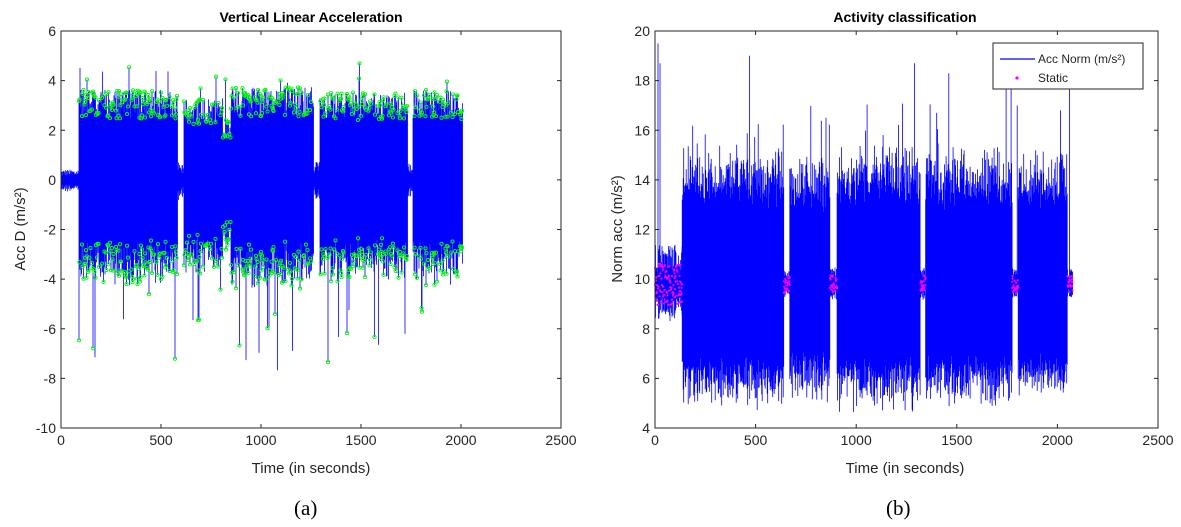  Describe the element at coordinates (161, 440) in the screenshot. I see `x-tick-label: 500` at that location.